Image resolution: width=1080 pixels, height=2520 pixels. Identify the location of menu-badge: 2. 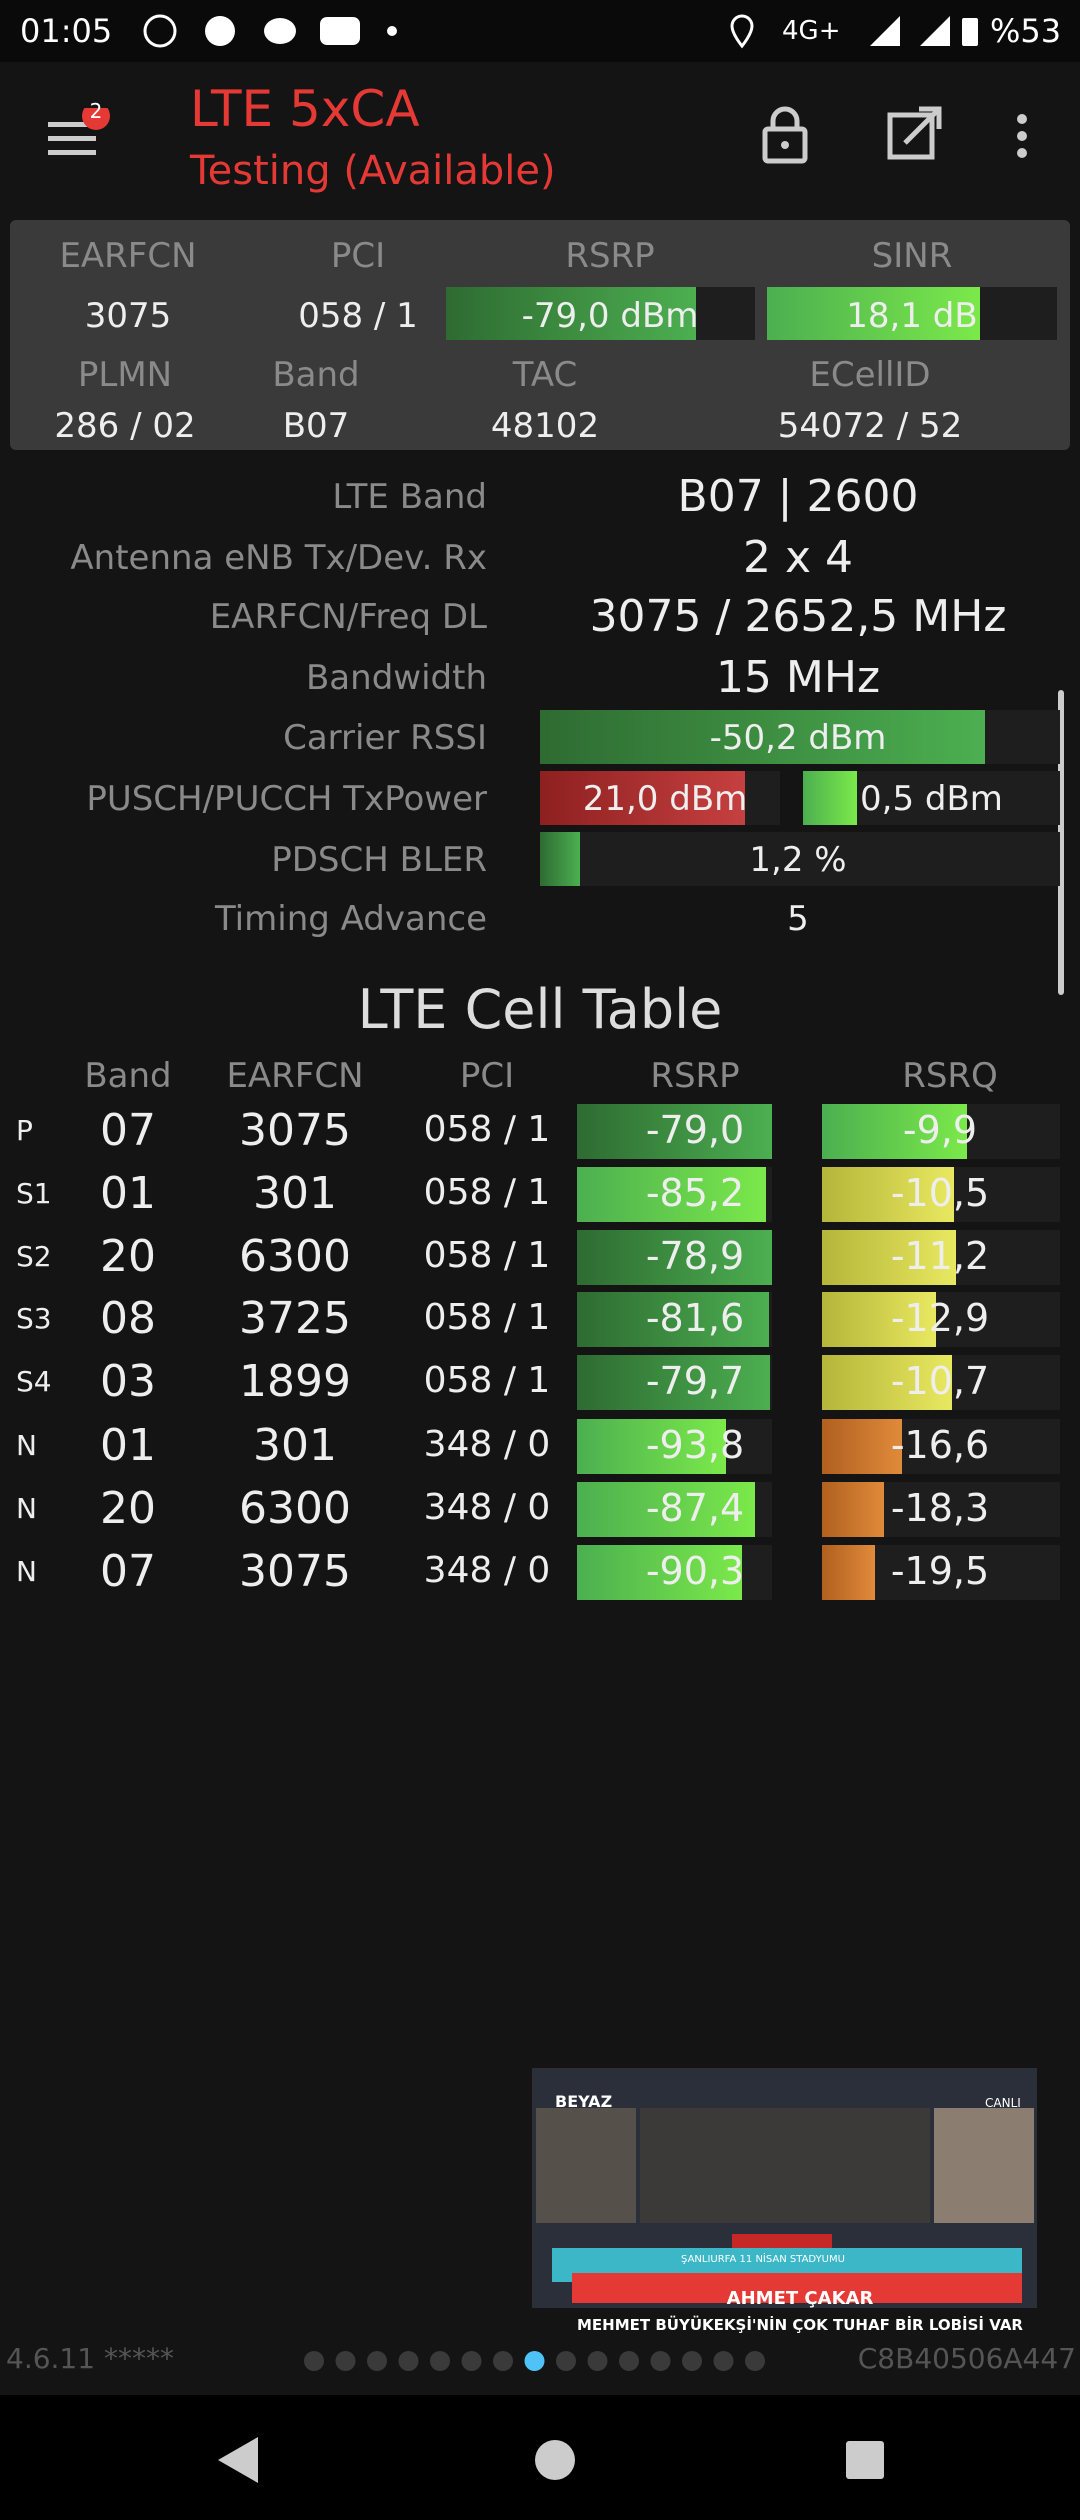
(96, 111).